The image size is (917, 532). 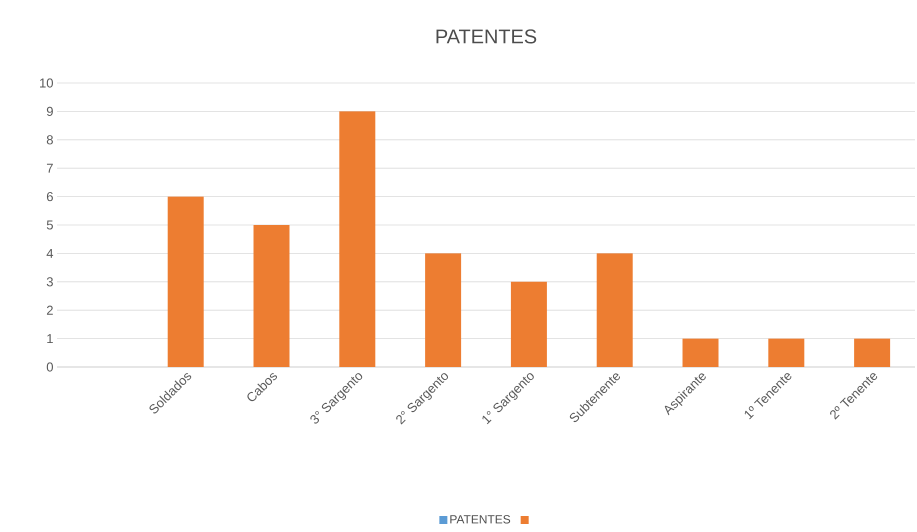 I want to click on y-tick-label: 3, so click(x=49, y=281).